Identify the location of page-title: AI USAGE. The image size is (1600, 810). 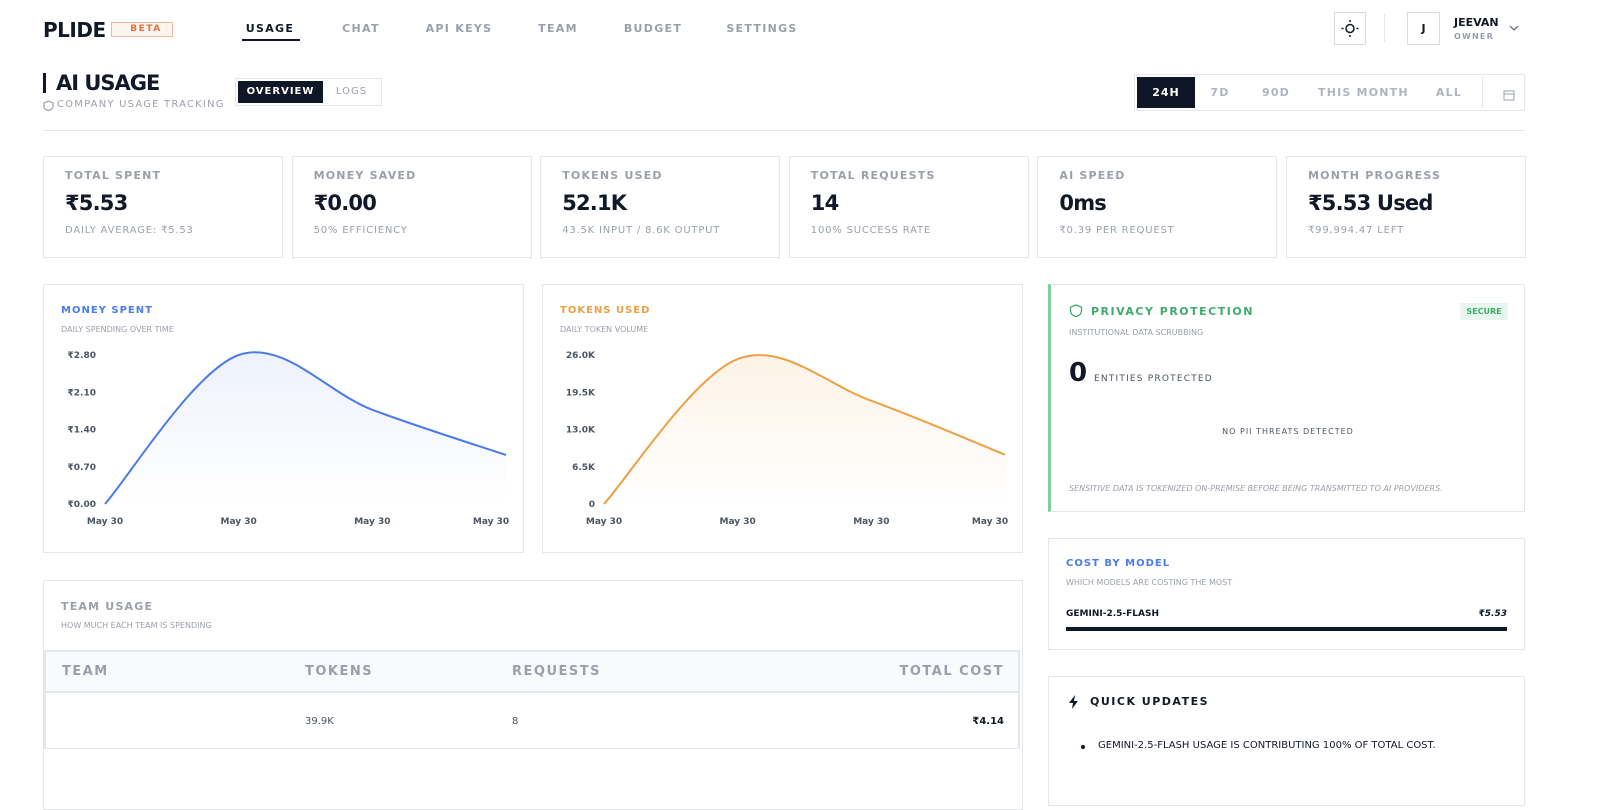
(108, 83).